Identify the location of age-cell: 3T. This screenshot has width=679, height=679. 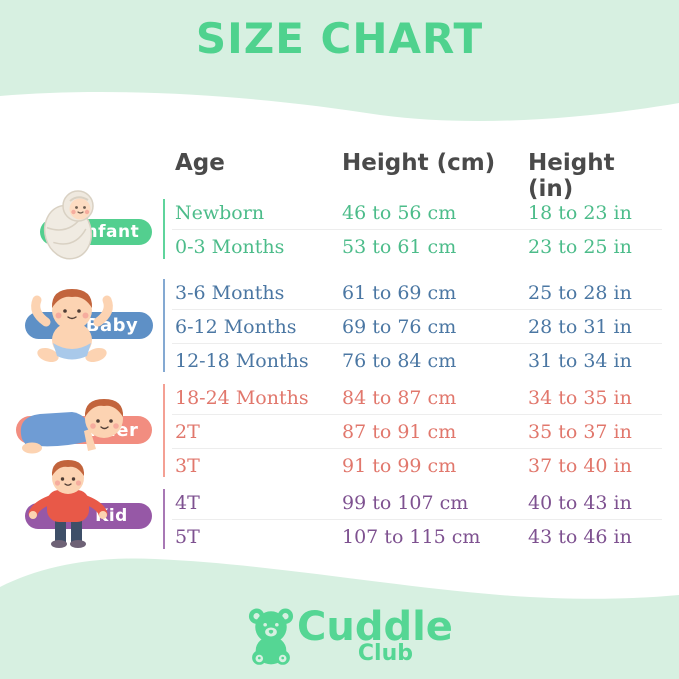
(187, 465).